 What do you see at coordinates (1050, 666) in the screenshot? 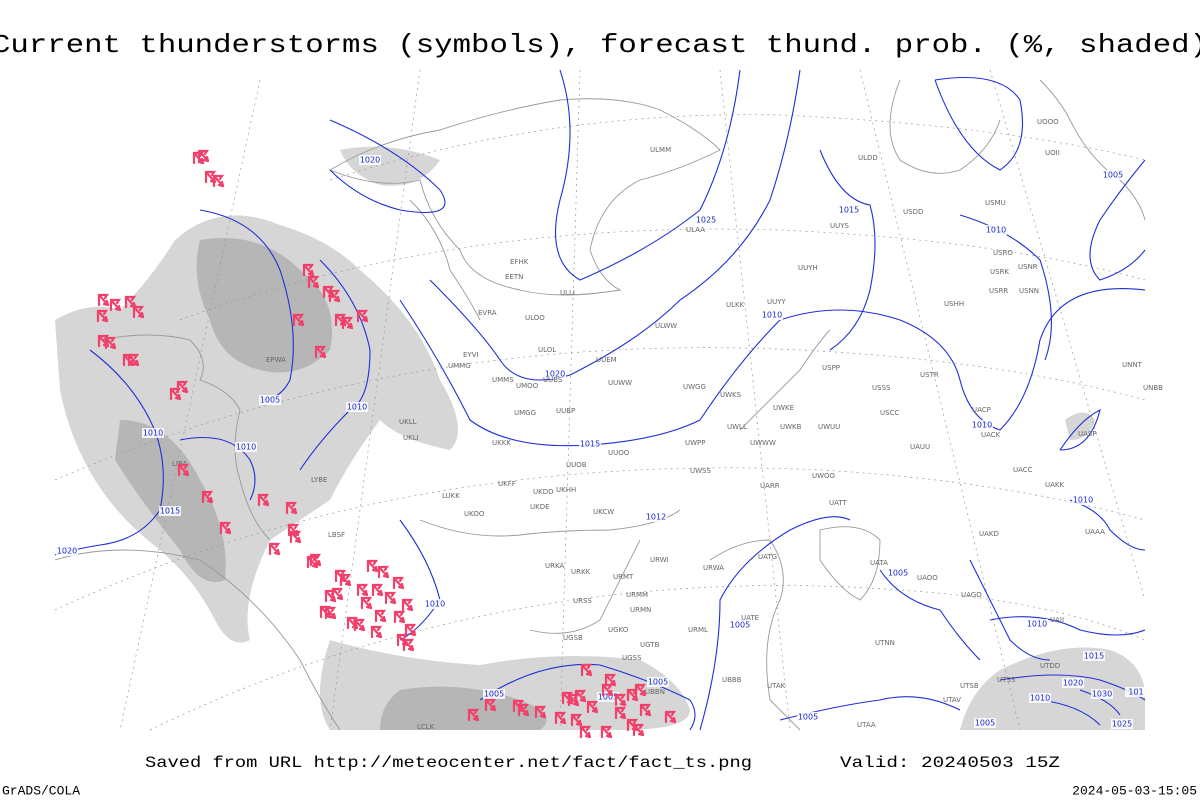
I see `station-label: UTDD` at bounding box center [1050, 666].